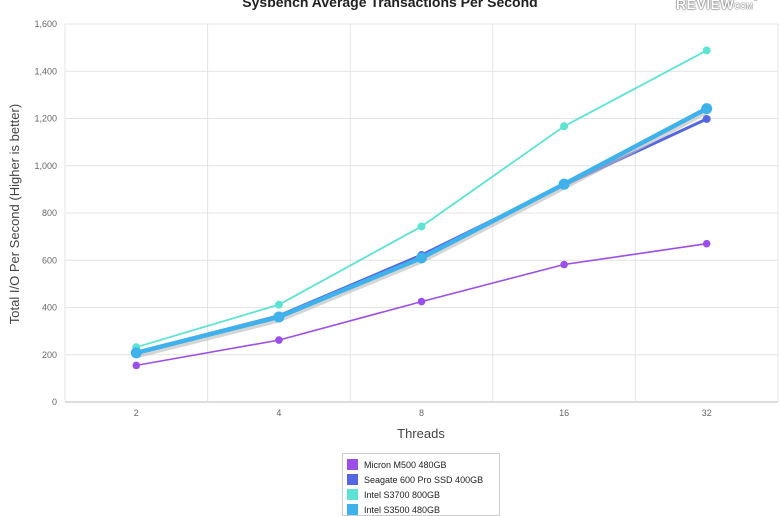  What do you see at coordinates (45, 166) in the screenshot?
I see `y-tick-label: 1,000` at bounding box center [45, 166].